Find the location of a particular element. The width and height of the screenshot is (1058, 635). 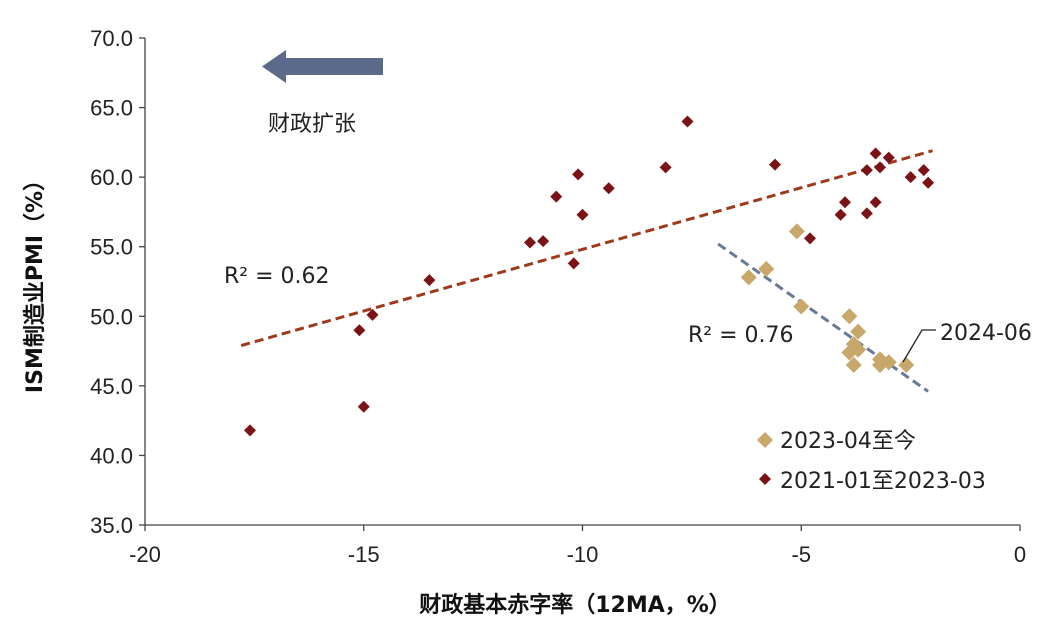

x-tick-label: -5 is located at coordinates (801, 554).